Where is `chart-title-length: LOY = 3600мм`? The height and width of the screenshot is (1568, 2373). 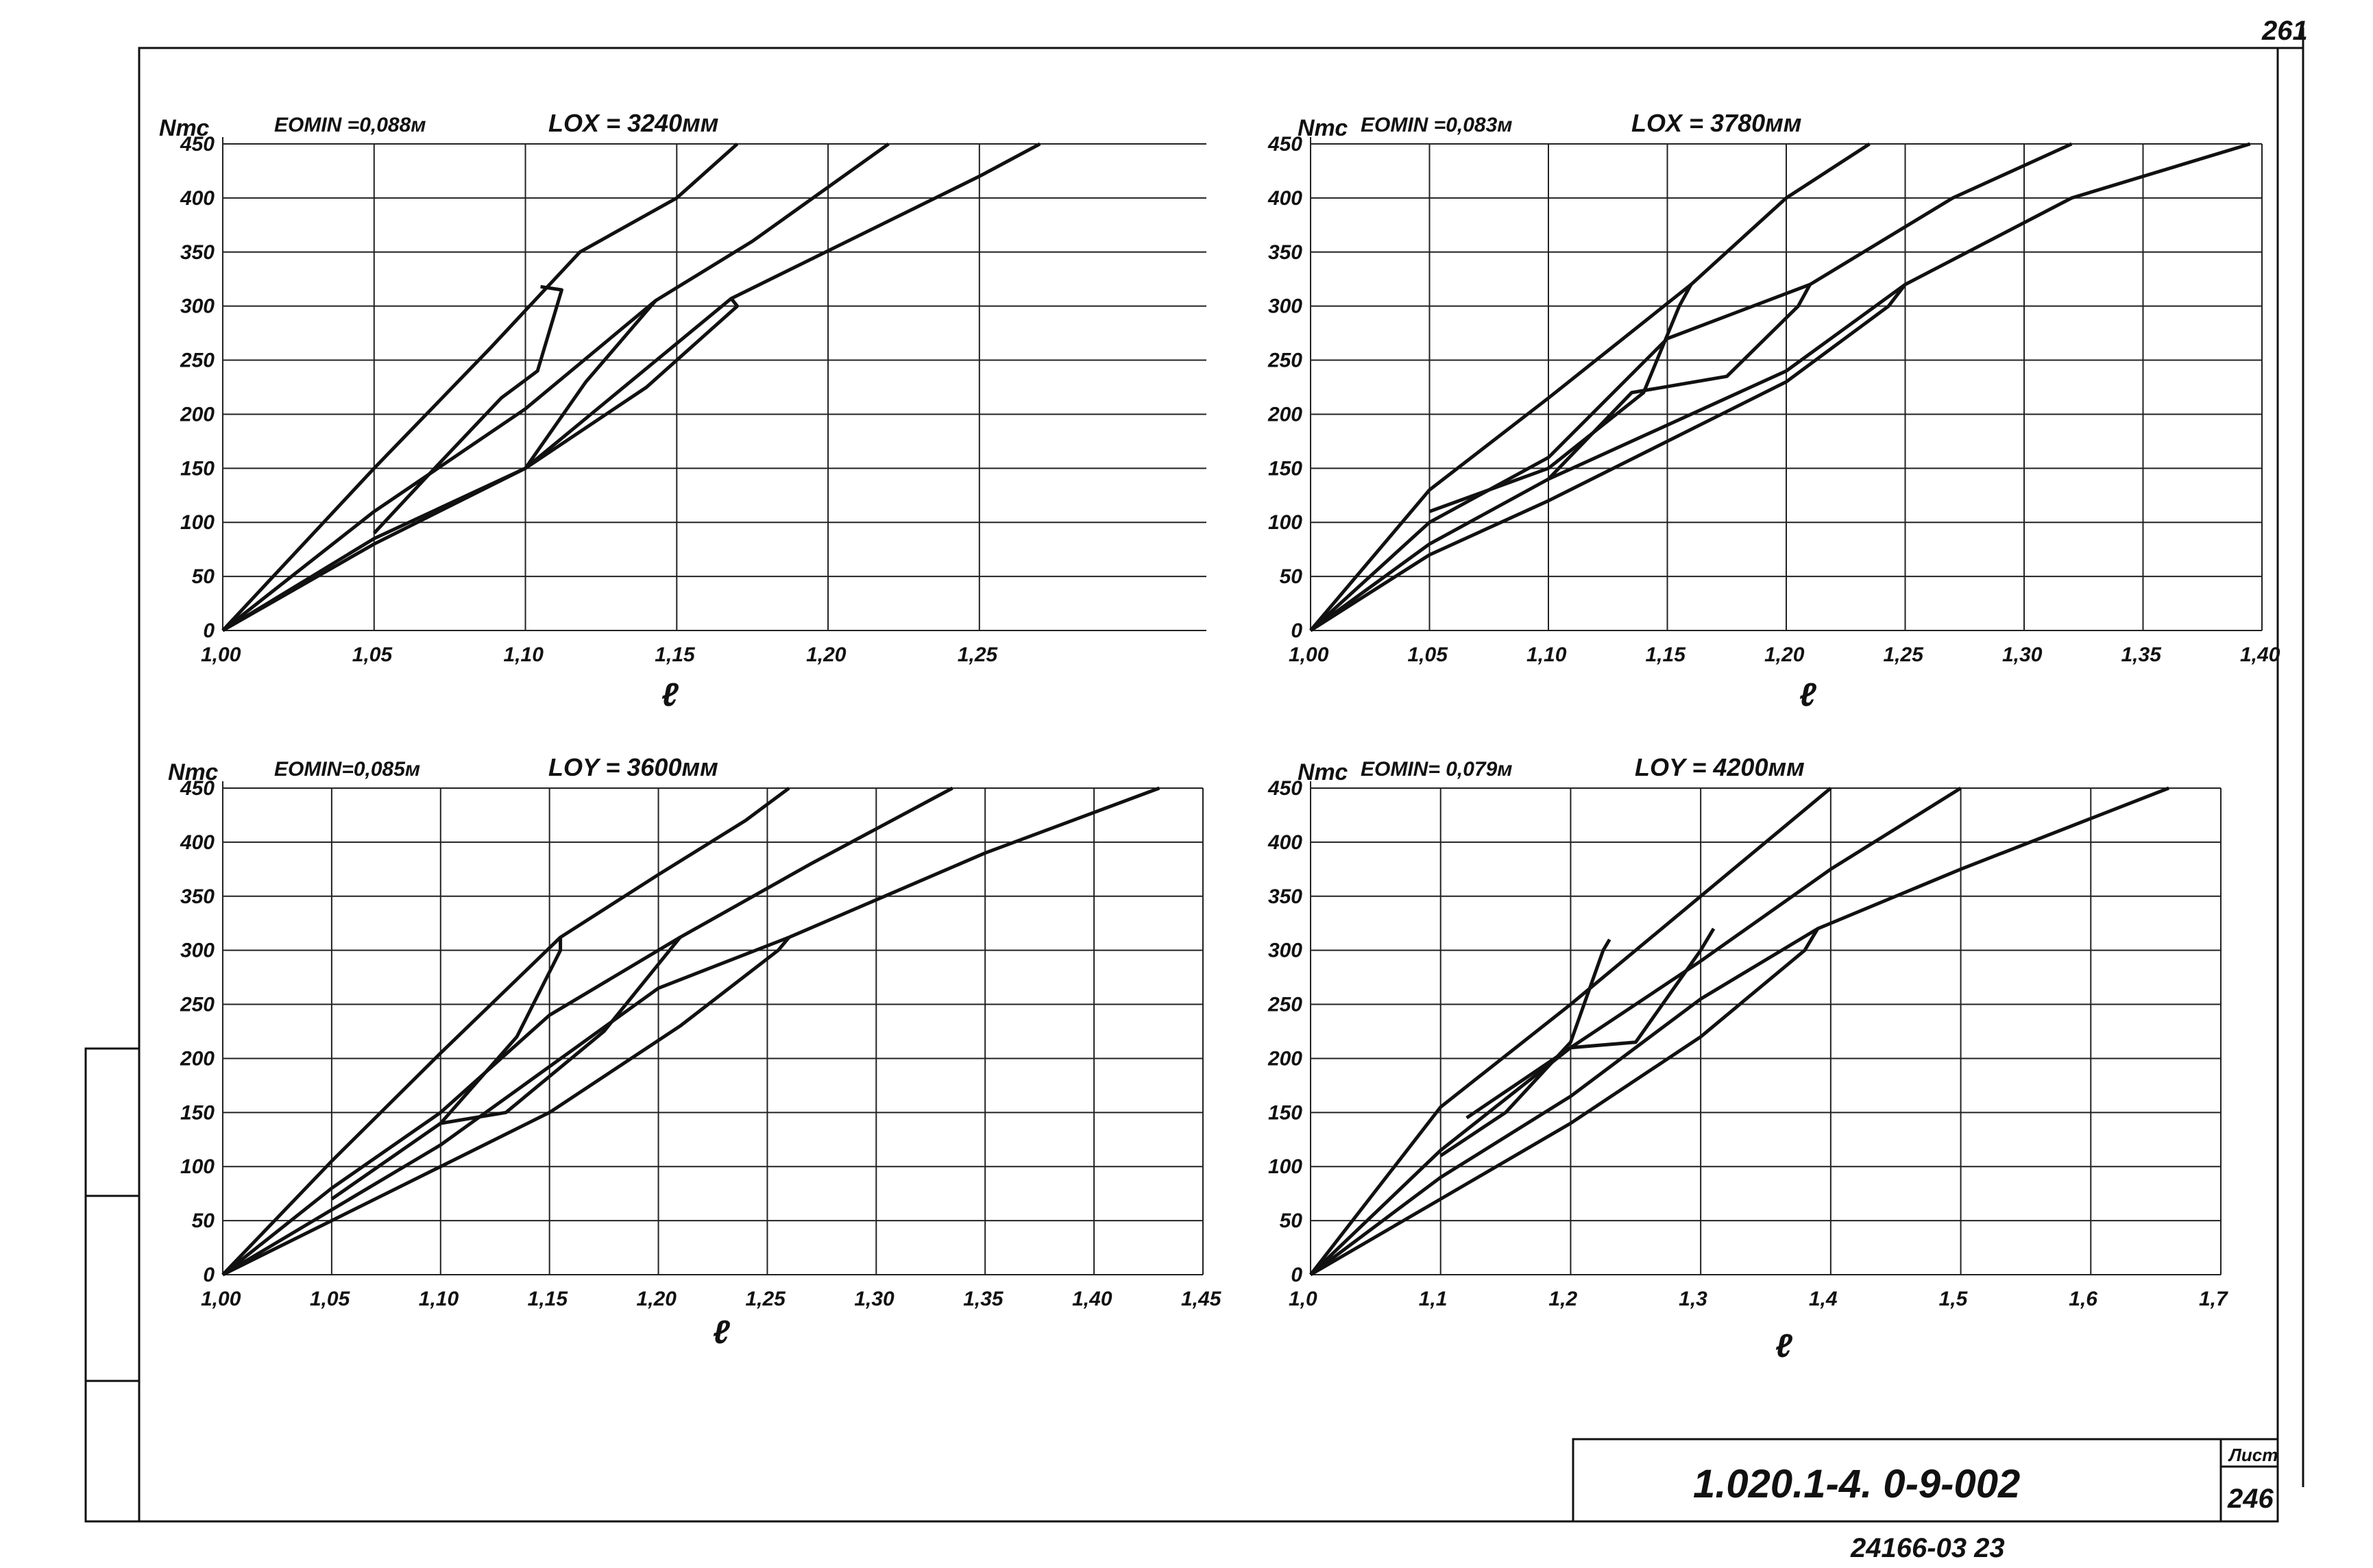
chart-title-length: LOY = 3600мм is located at coordinates (633, 767).